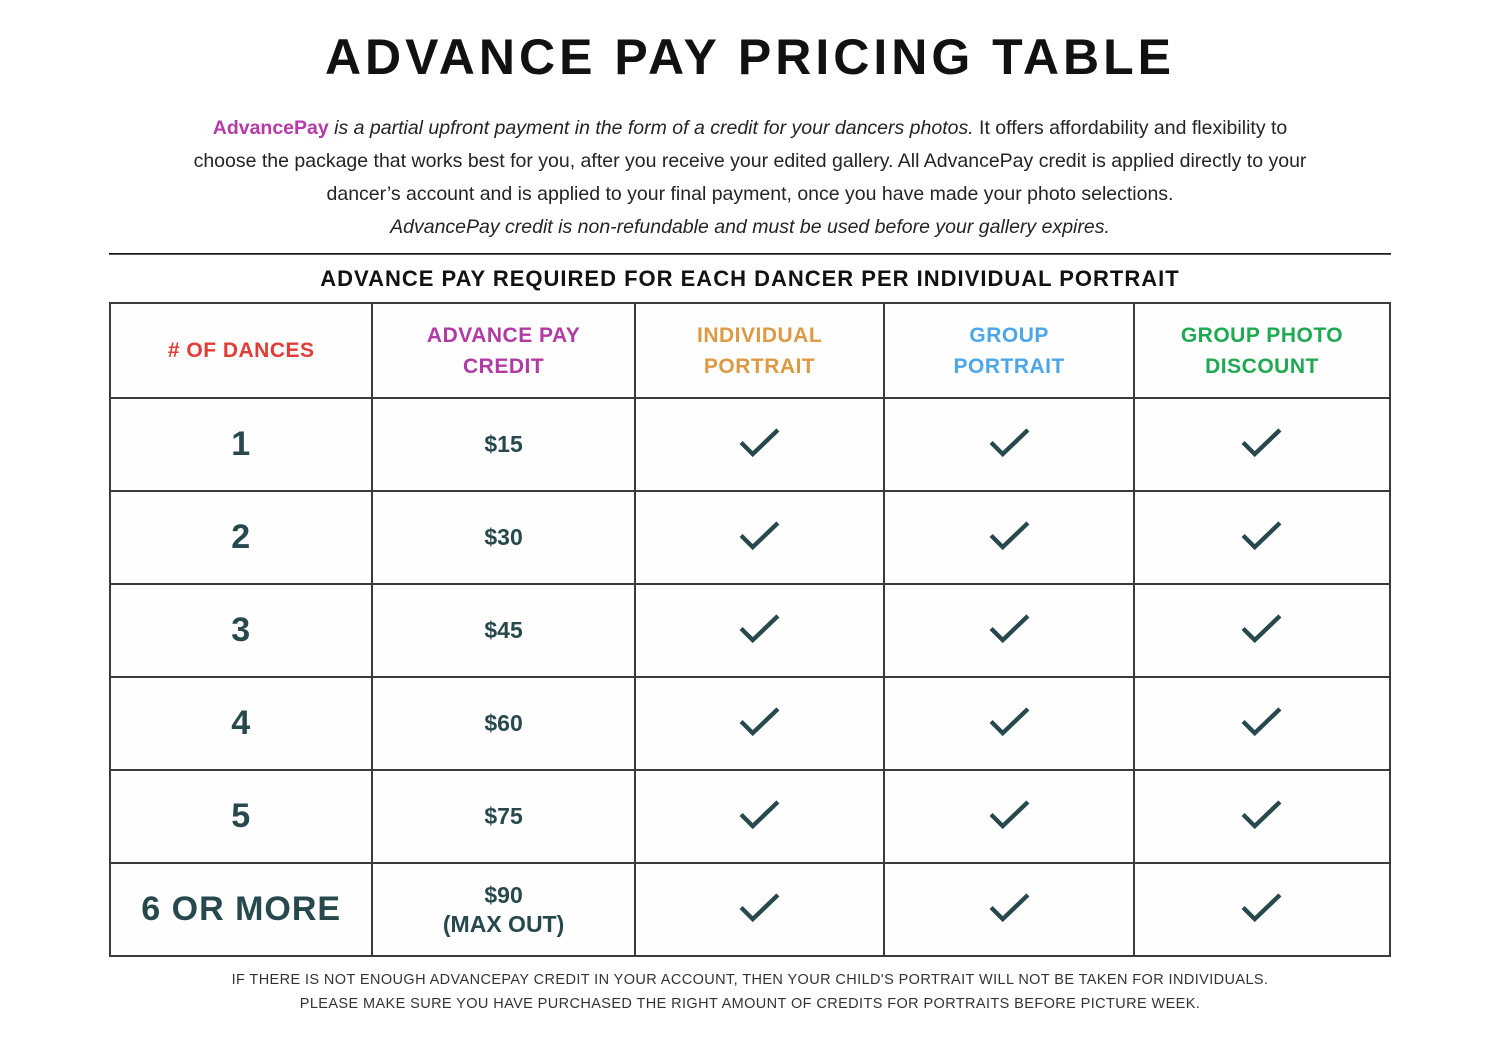 The image size is (1500, 1051). I want to click on page-title: ADVANCE PAY PRICING TABLE, so click(750, 57).